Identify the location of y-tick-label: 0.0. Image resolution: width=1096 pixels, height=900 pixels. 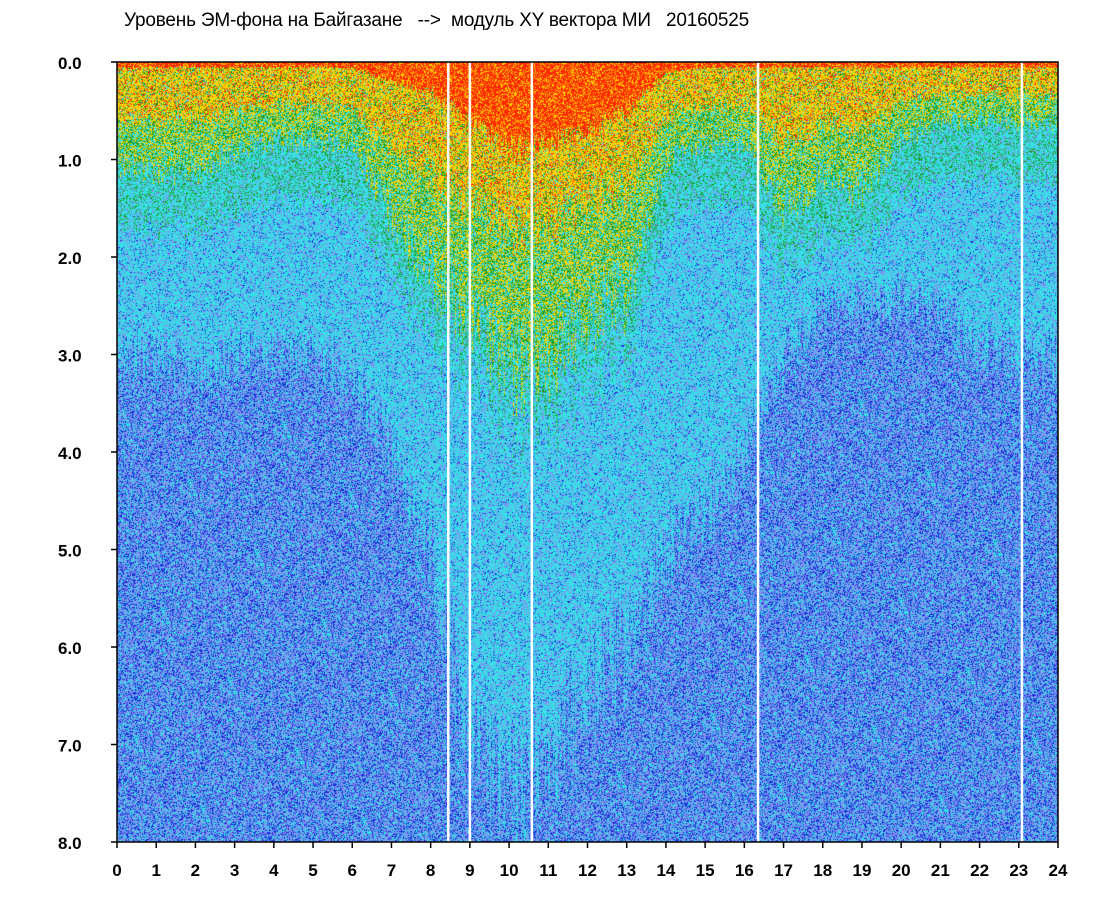
(70, 63).